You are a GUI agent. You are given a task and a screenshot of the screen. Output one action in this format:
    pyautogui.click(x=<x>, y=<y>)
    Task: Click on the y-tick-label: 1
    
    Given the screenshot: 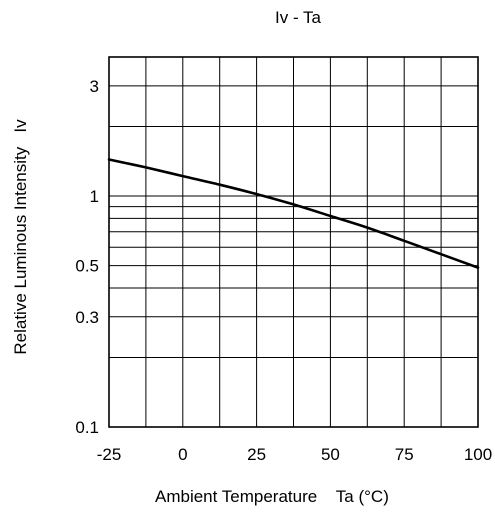 What is the action you would take?
    pyautogui.click(x=94, y=196)
    